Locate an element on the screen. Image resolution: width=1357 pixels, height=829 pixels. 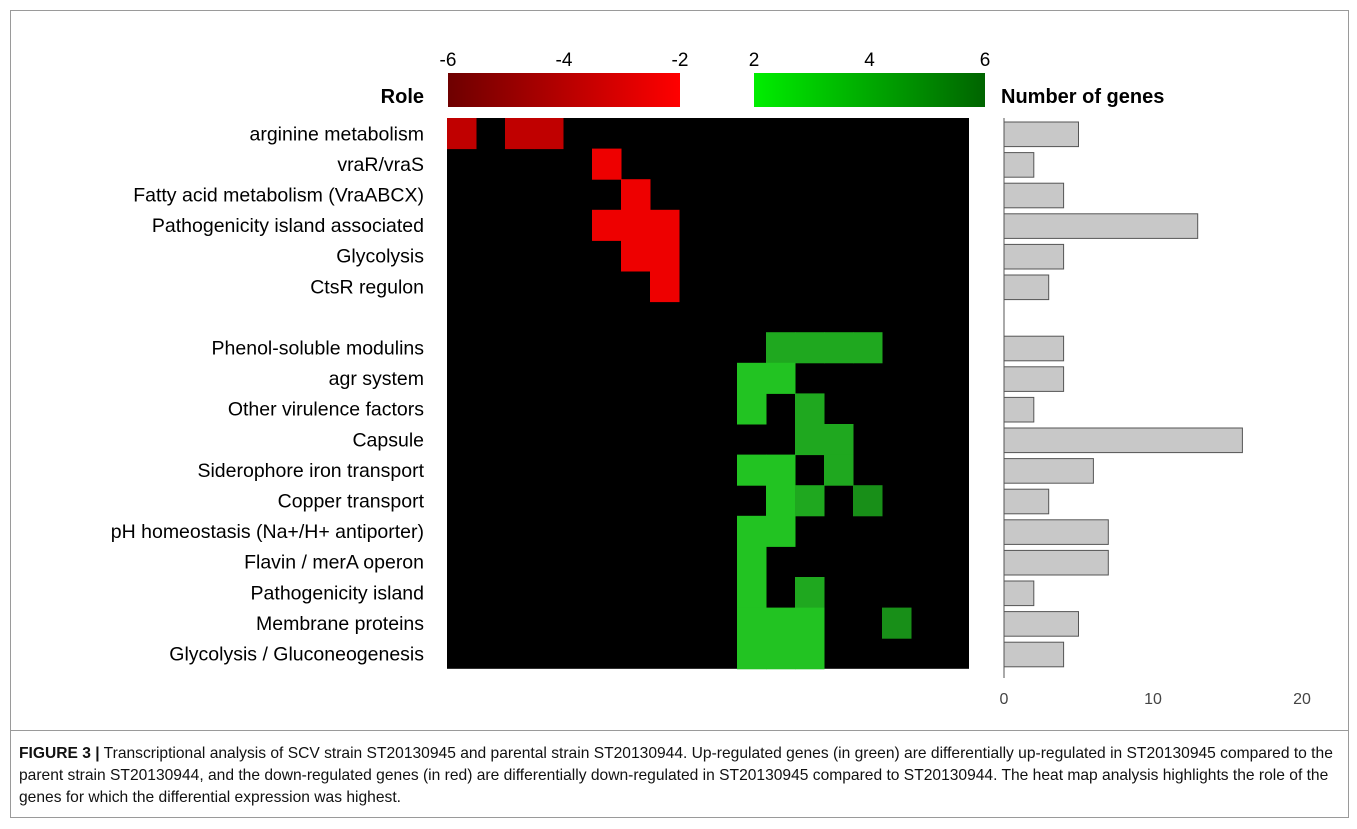
heatmap-row-label: Capsule is located at coordinates (388, 440).